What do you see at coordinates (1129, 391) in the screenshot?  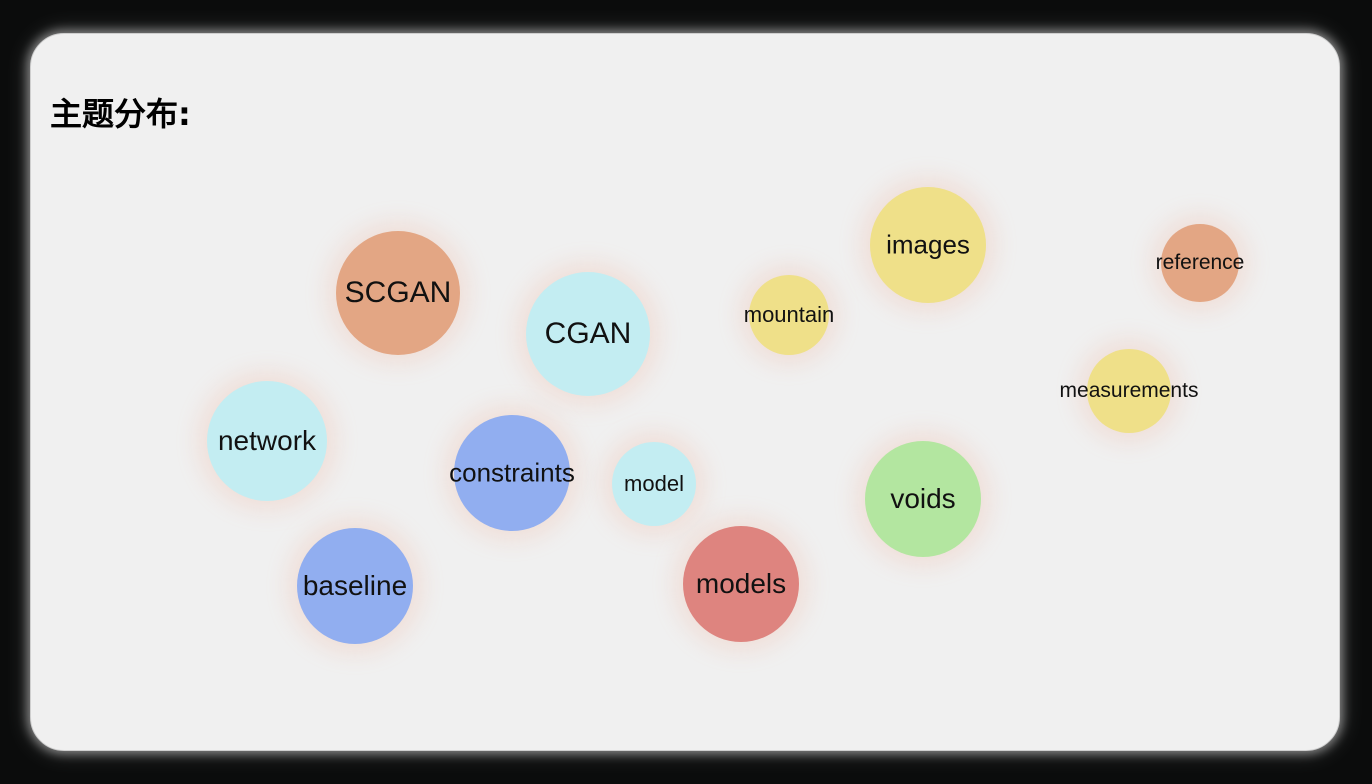 I see `topic-bubble-measurements` at bounding box center [1129, 391].